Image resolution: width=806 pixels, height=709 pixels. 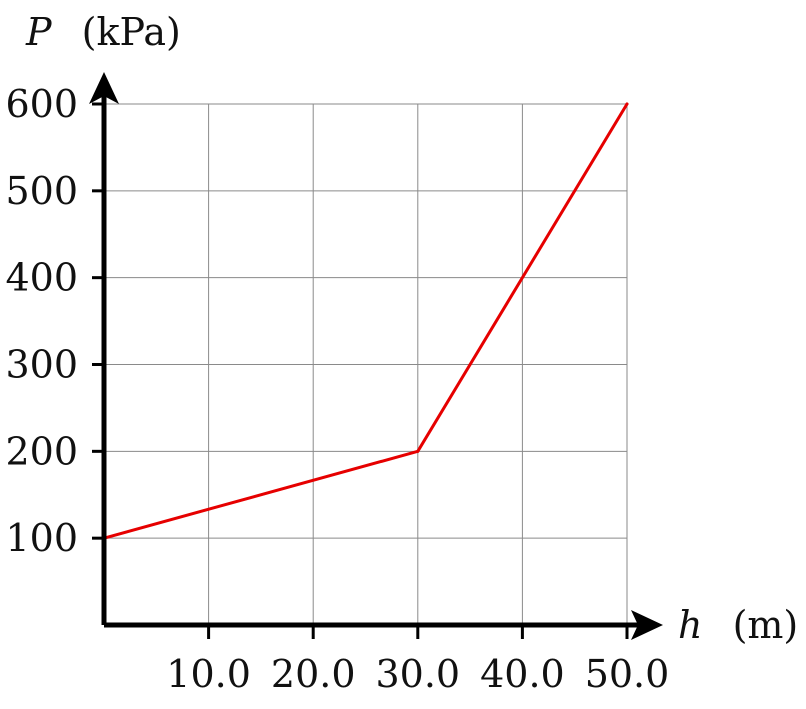 I want to click on x-tick-label: 40.0, so click(x=522, y=674).